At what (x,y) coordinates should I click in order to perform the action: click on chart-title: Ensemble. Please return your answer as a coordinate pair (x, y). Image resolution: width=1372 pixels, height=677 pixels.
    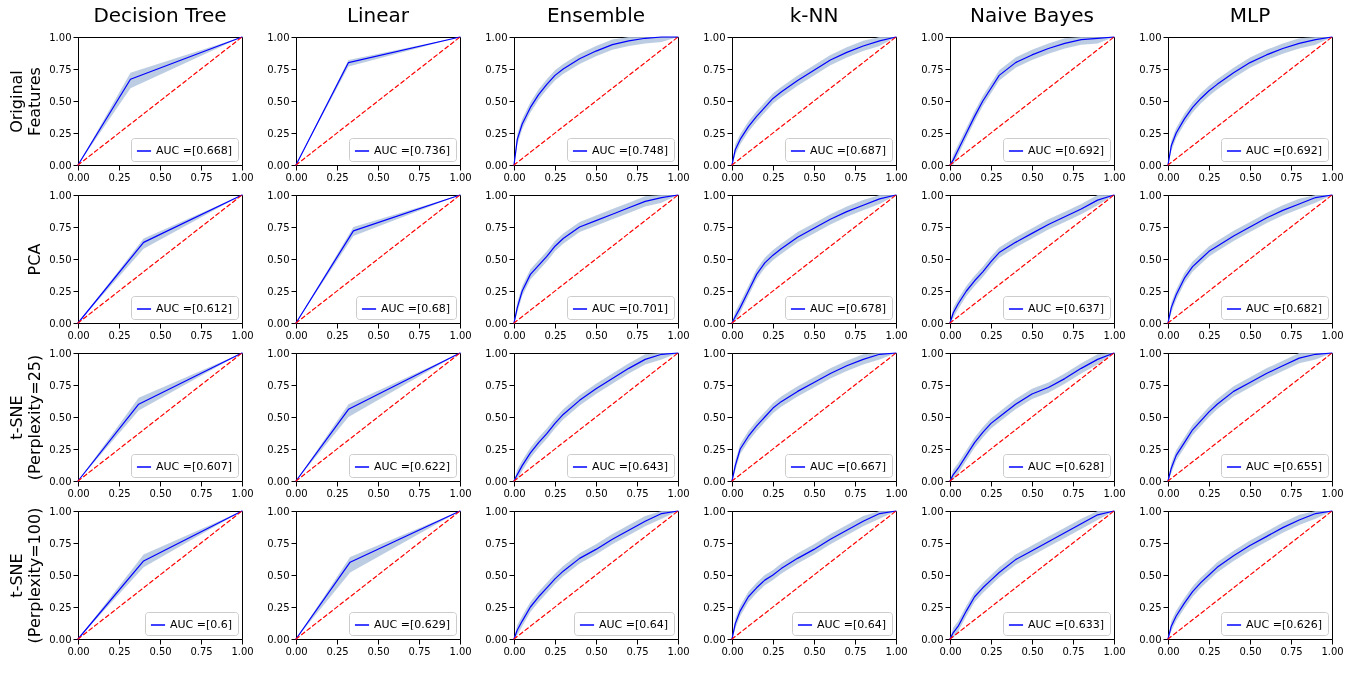
    Looking at the image, I should click on (596, 15).